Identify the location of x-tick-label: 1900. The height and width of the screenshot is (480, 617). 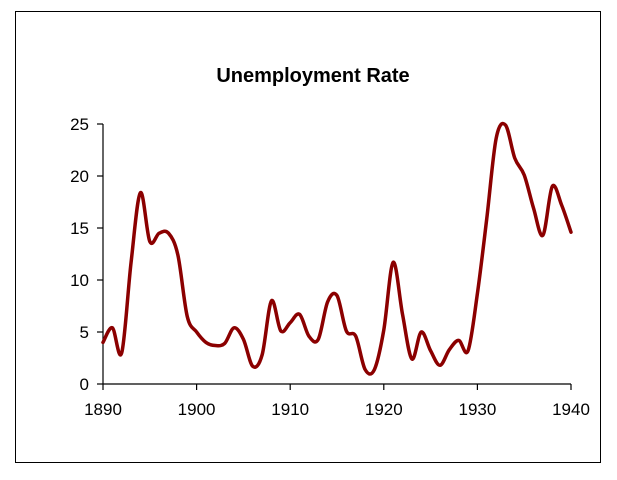
(197, 409).